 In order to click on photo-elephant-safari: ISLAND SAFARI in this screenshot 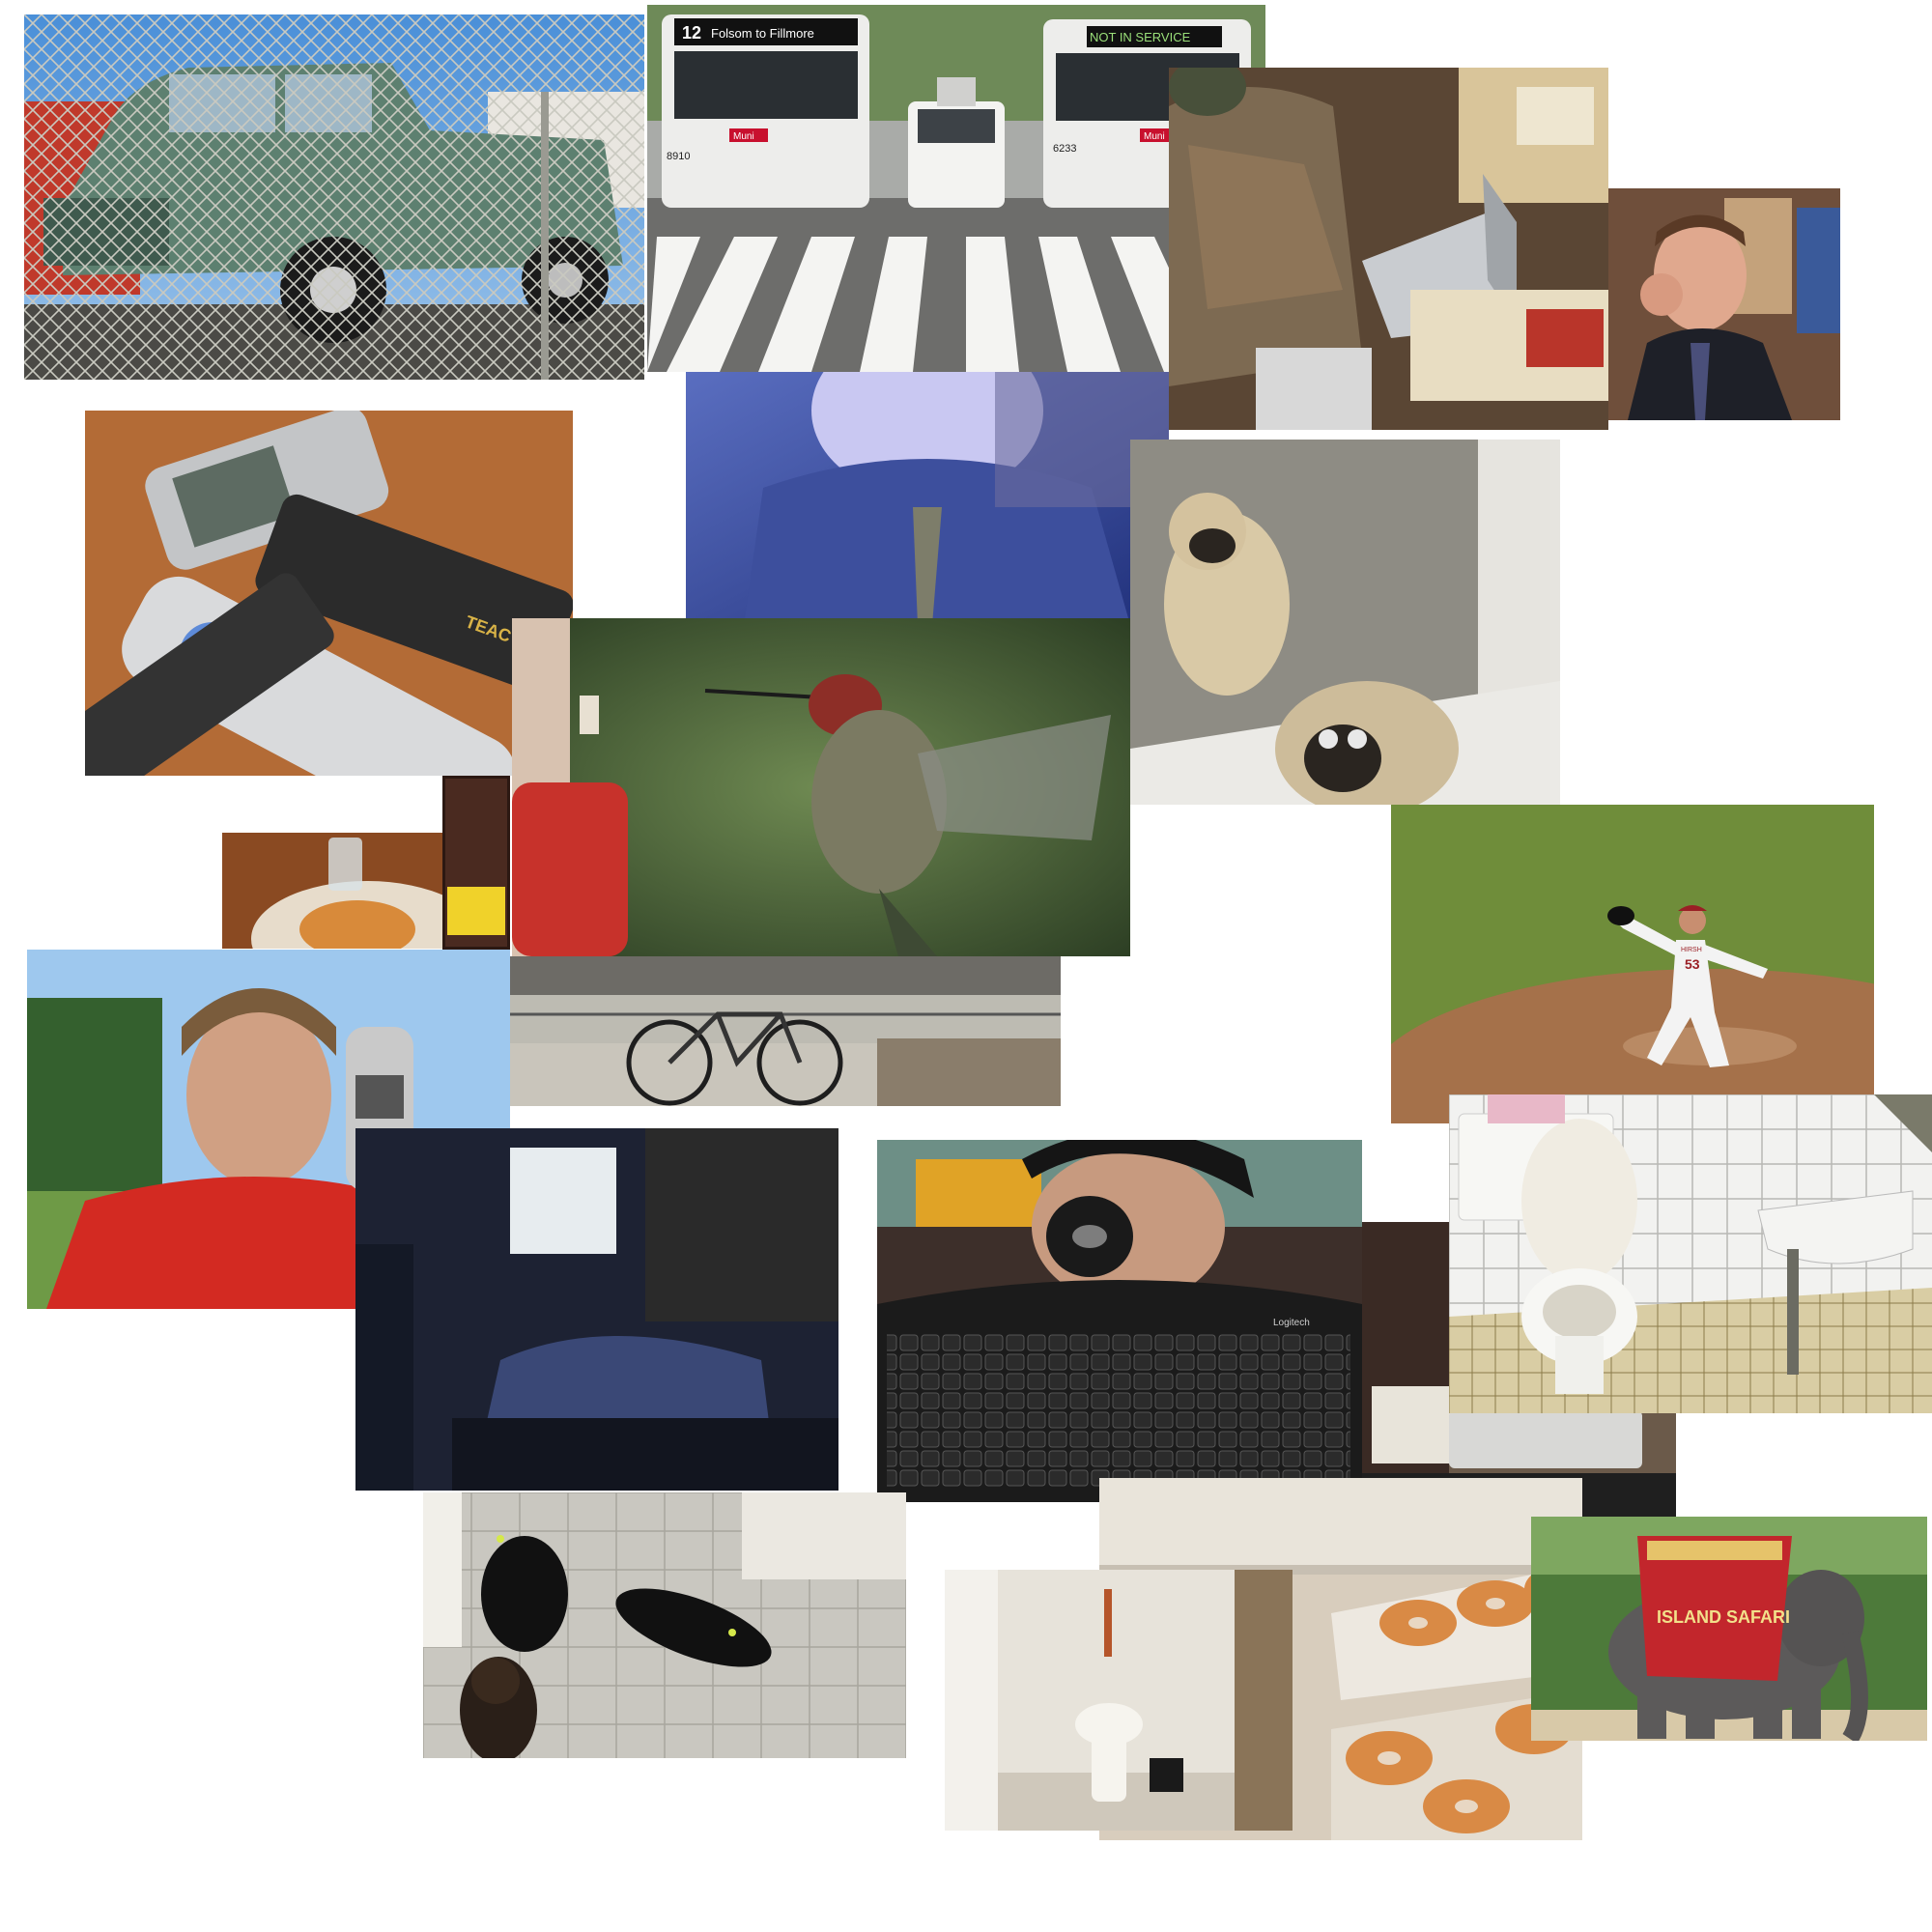, I will do `click(1729, 1629)`.